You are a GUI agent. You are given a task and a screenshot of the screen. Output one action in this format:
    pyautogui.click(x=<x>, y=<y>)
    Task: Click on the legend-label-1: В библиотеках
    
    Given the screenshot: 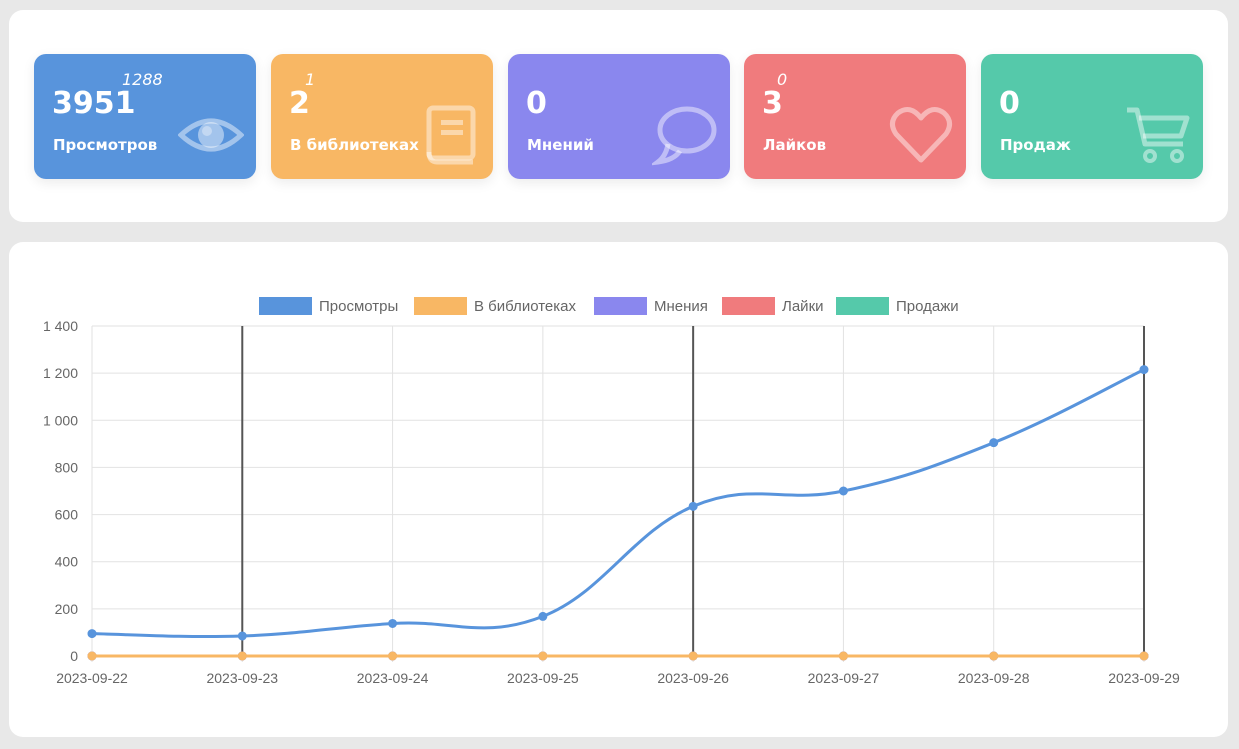 What is the action you would take?
    pyautogui.click(x=525, y=306)
    